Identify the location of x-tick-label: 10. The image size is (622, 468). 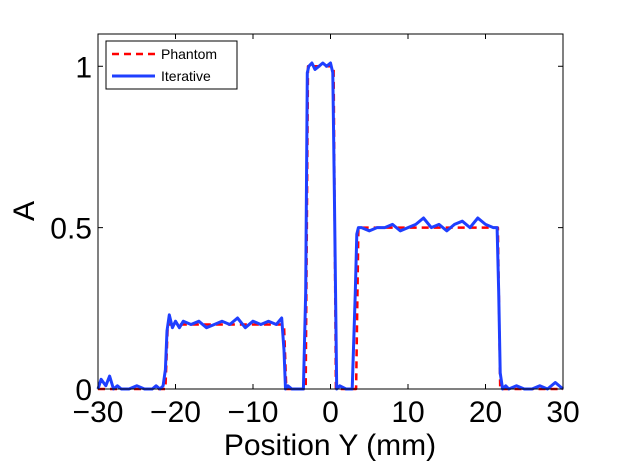
(407, 412).